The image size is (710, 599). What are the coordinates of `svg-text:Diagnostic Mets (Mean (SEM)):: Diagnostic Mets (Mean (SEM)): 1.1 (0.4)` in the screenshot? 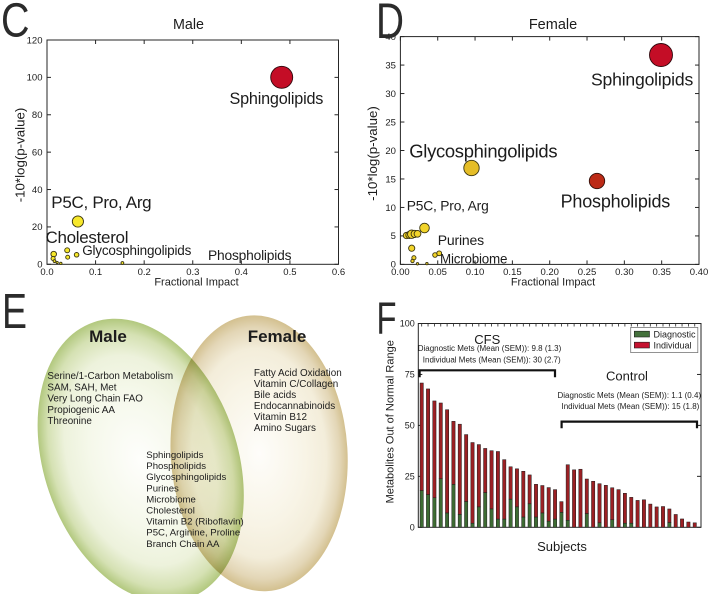 It's located at (629, 395).